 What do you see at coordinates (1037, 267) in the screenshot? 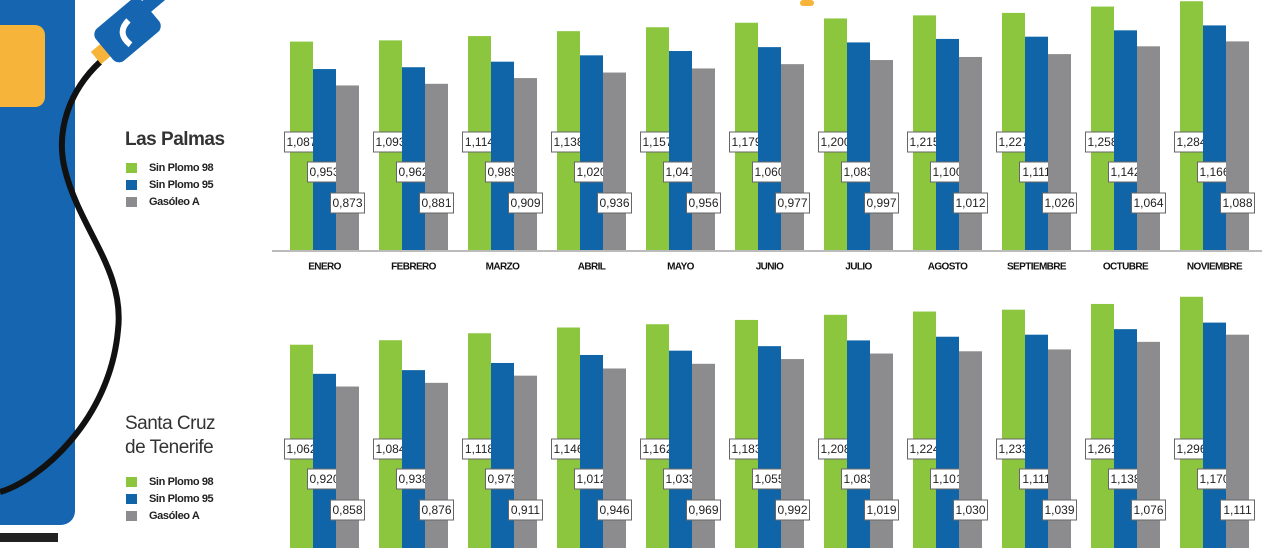
I see `x-tick-label: SEPTIEMBRE` at bounding box center [1037, 267].